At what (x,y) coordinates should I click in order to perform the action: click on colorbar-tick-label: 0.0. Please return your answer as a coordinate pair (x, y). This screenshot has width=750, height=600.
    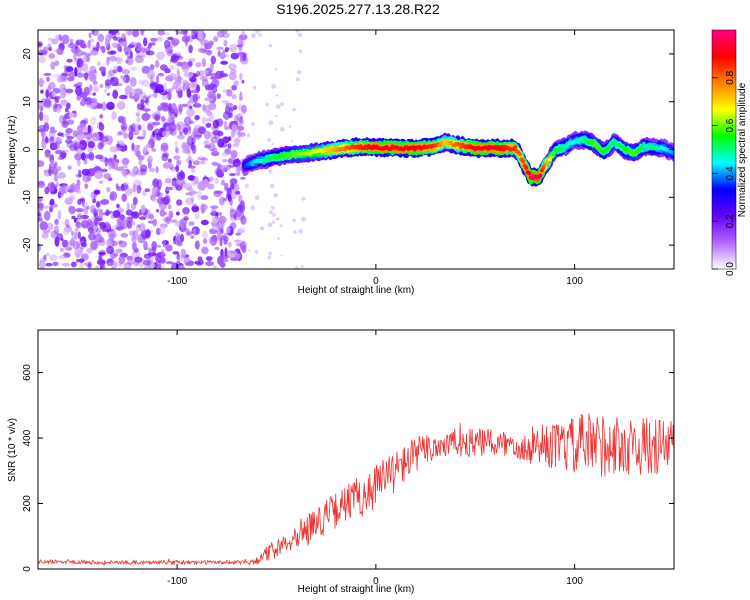
    Looking at the image, I should click on (730, 269).